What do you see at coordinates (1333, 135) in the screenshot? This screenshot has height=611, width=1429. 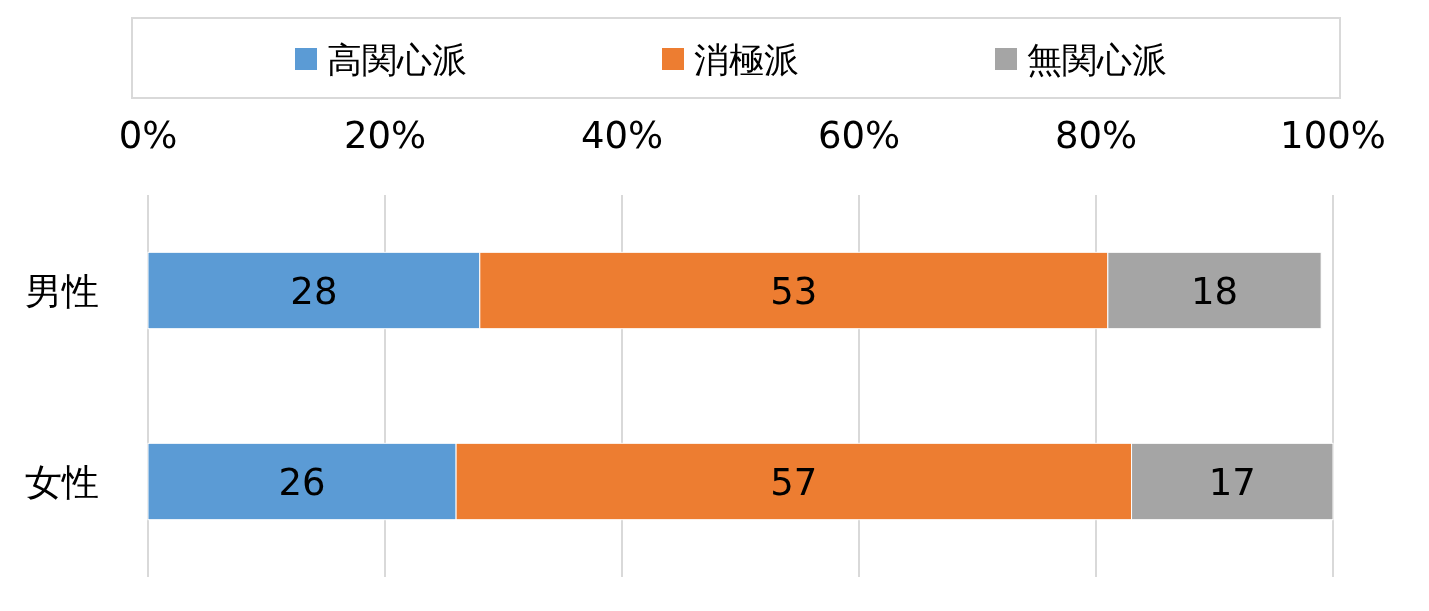 I see `x-tick-label: 100%` at bounding box center [1333, 135].